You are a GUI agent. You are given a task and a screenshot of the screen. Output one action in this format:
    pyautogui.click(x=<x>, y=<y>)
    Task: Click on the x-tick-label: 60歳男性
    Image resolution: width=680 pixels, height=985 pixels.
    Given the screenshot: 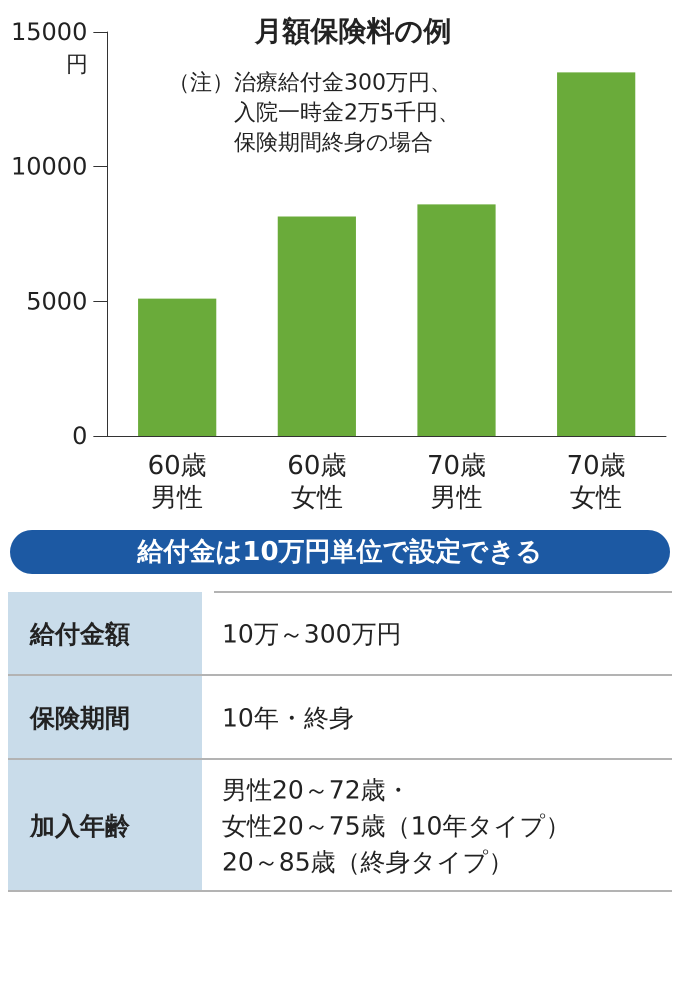 What is the action you would take?
    pyautogui.click(x=177, y=482)
    